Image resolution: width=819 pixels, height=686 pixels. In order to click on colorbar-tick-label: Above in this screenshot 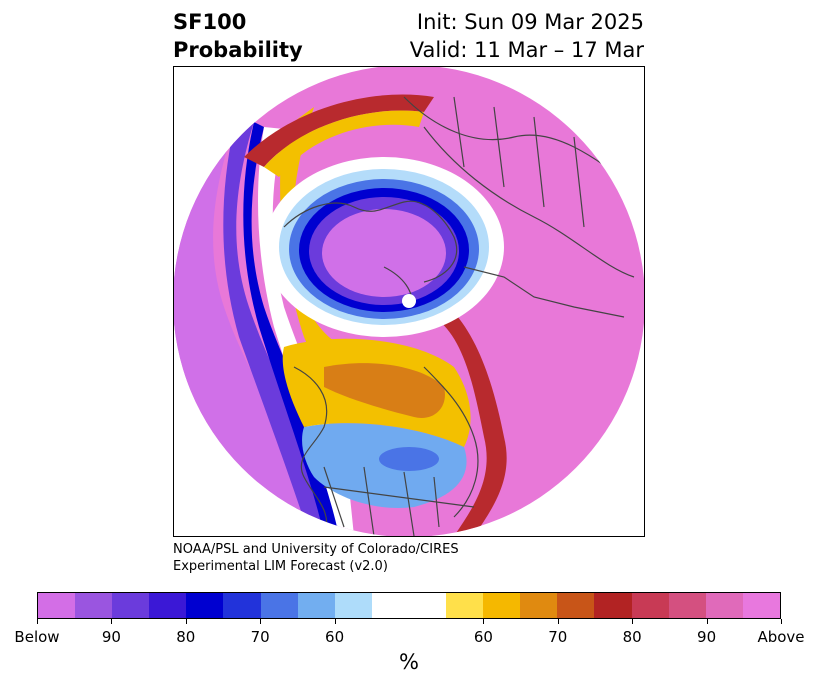, I will do `click(781, 637)`.